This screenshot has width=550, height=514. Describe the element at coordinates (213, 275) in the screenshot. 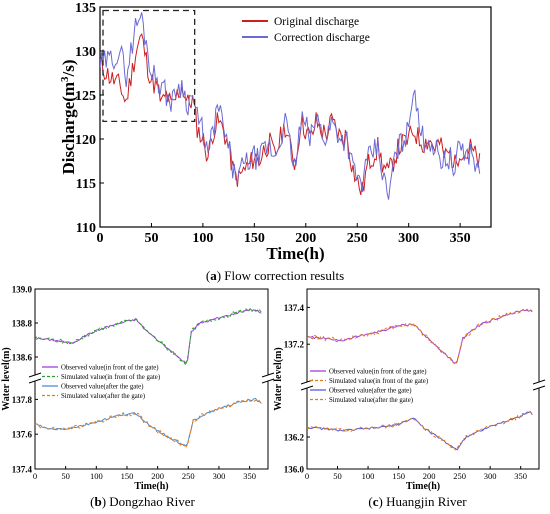

I see `caption-a-letter: a` at that location.